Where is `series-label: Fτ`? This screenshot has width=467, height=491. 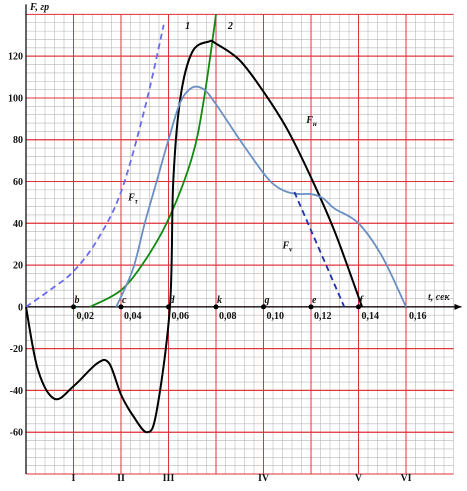 series-label: Fτ is located at coordinates (133, 198).